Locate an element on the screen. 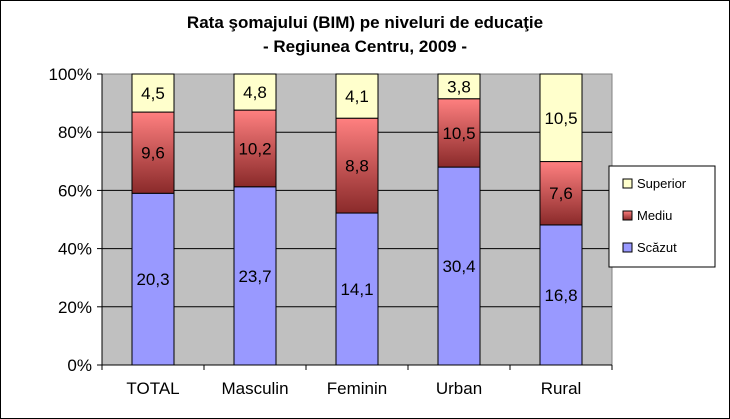  data-label: 7,6 is located at coordinates (561, 193).